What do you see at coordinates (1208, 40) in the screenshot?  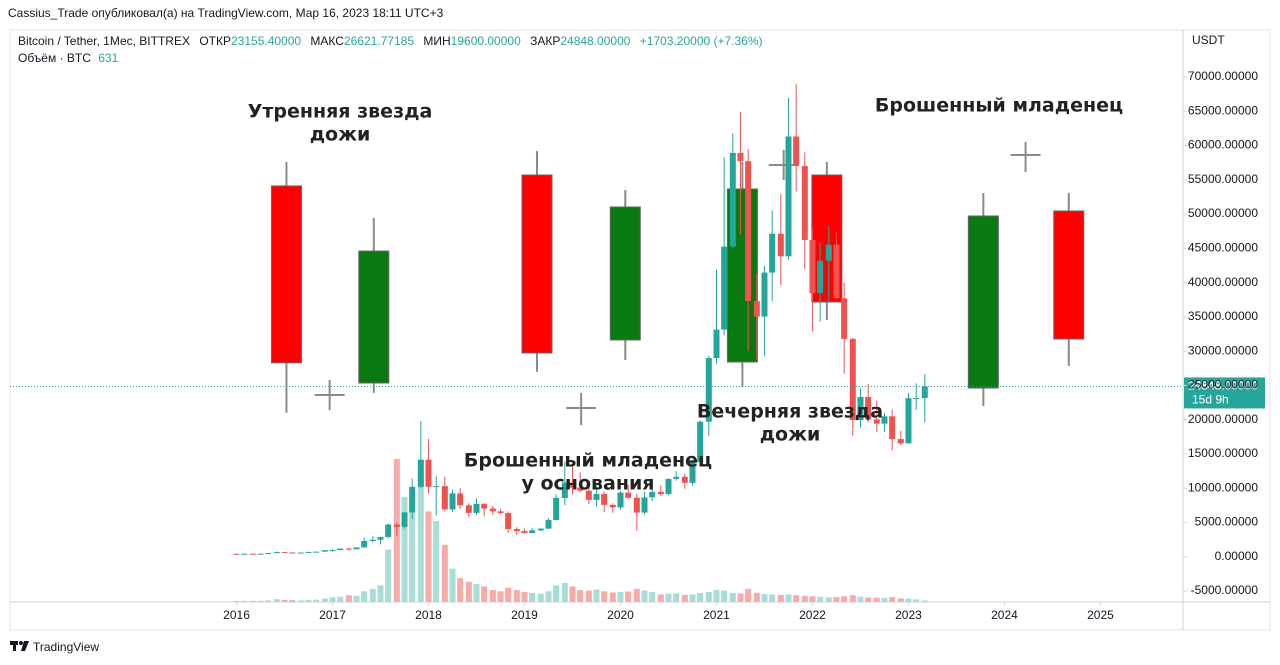 I see `currency: USDT` at bounding box center [1208, 40].